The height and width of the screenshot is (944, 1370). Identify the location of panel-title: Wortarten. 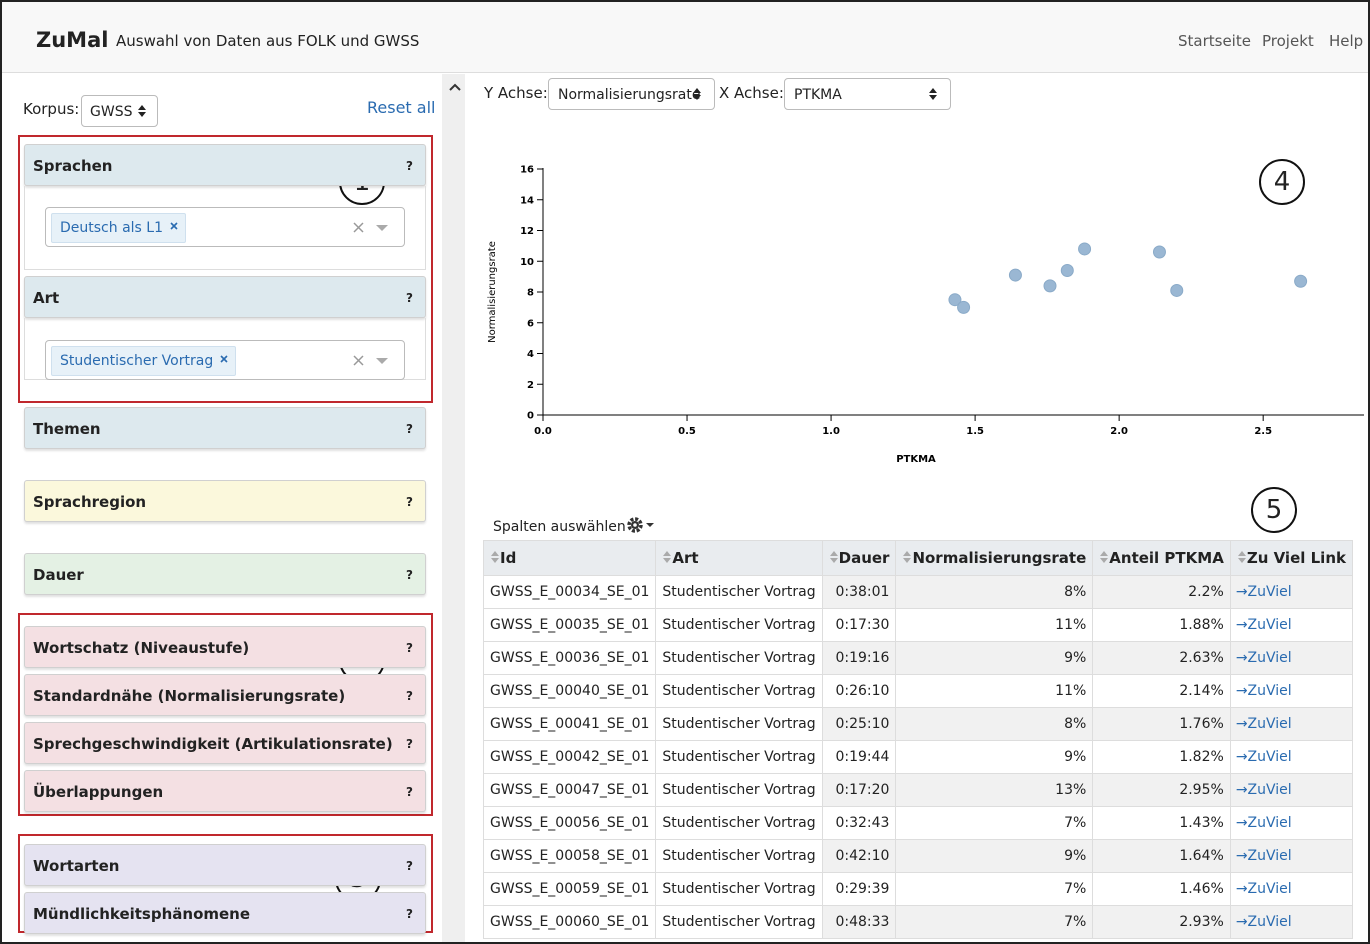
(76, 866).